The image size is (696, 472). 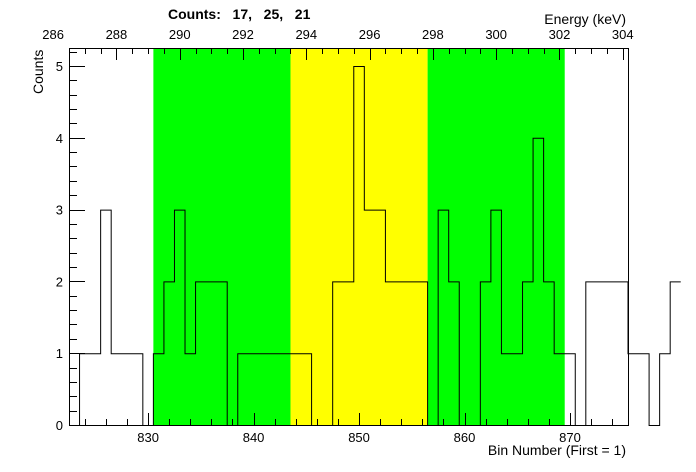 I want to click on energy-tick-label: 294, so click(x=306, y=34).